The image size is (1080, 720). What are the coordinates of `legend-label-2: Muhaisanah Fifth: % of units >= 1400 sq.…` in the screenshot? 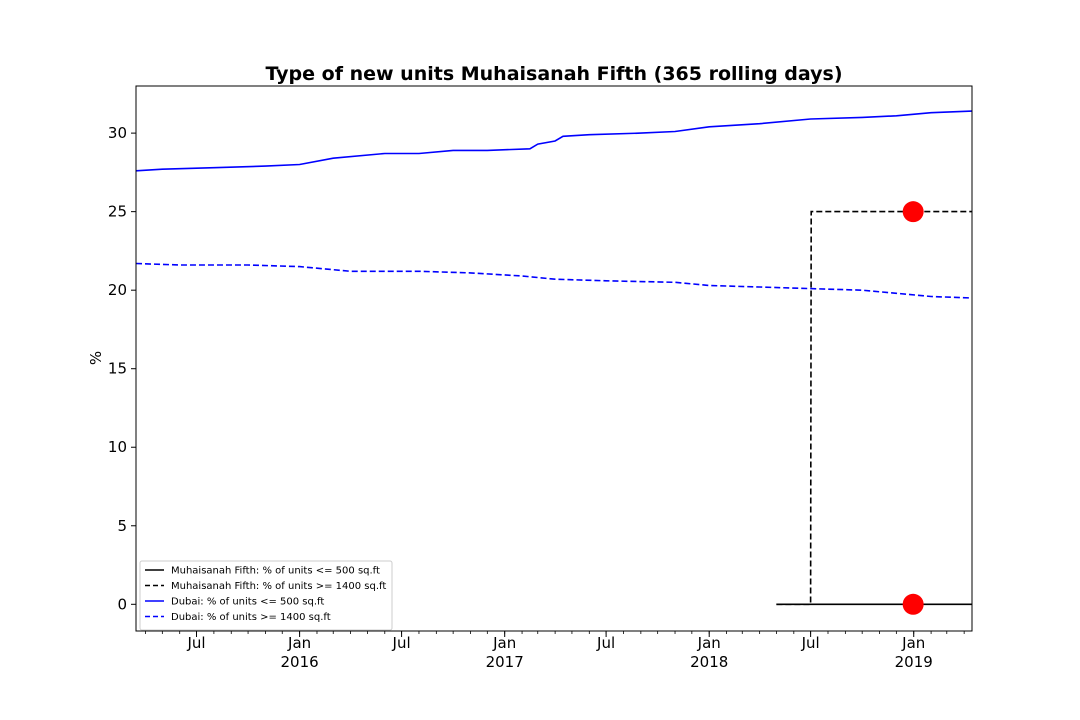 It's located at (278, 586).